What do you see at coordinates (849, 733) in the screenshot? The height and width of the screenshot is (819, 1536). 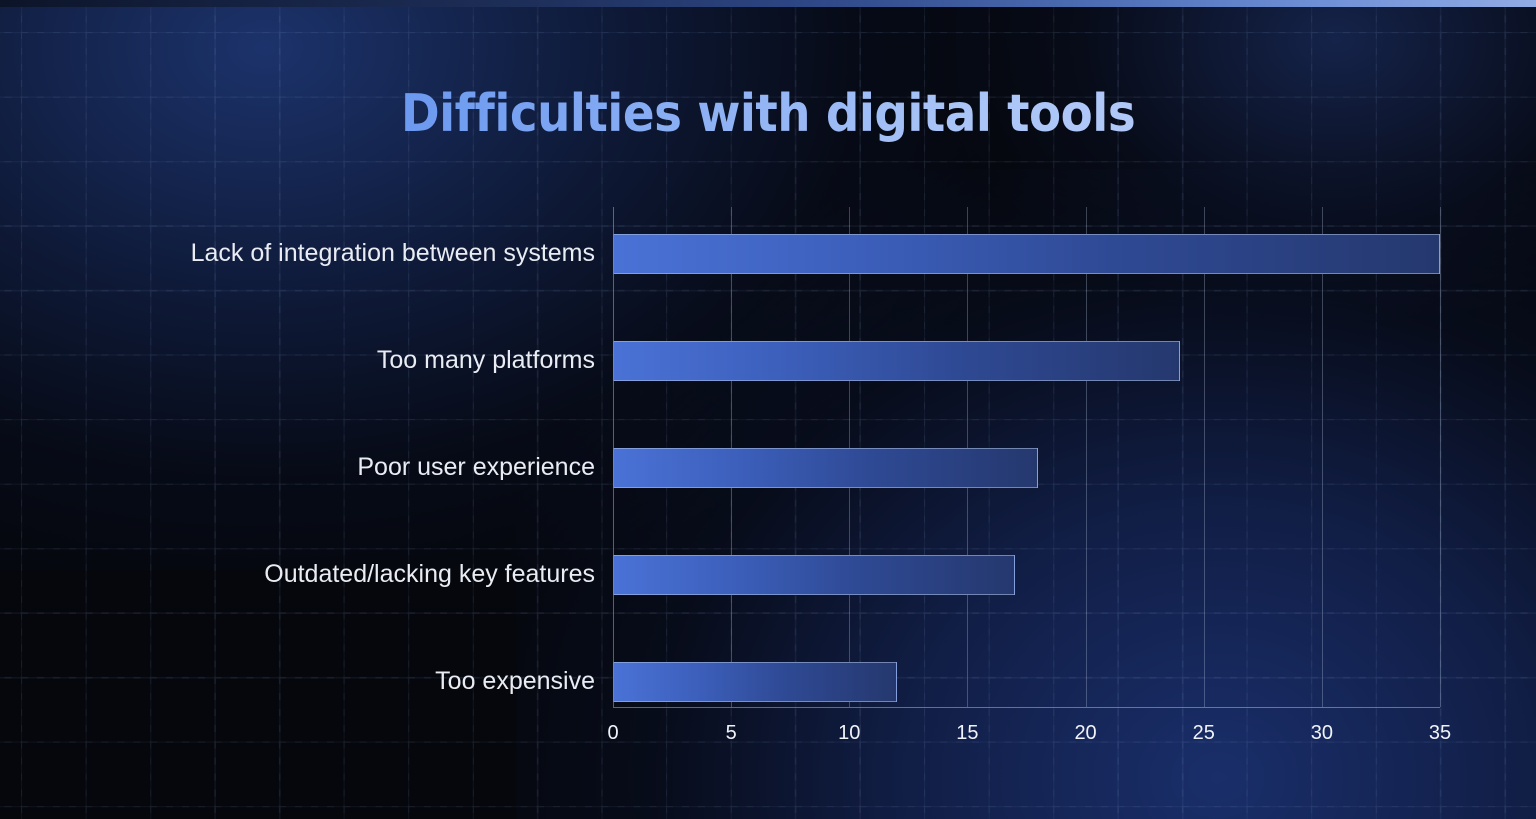 I see `x-tick-label: 10` at bounding box center [849, 733].